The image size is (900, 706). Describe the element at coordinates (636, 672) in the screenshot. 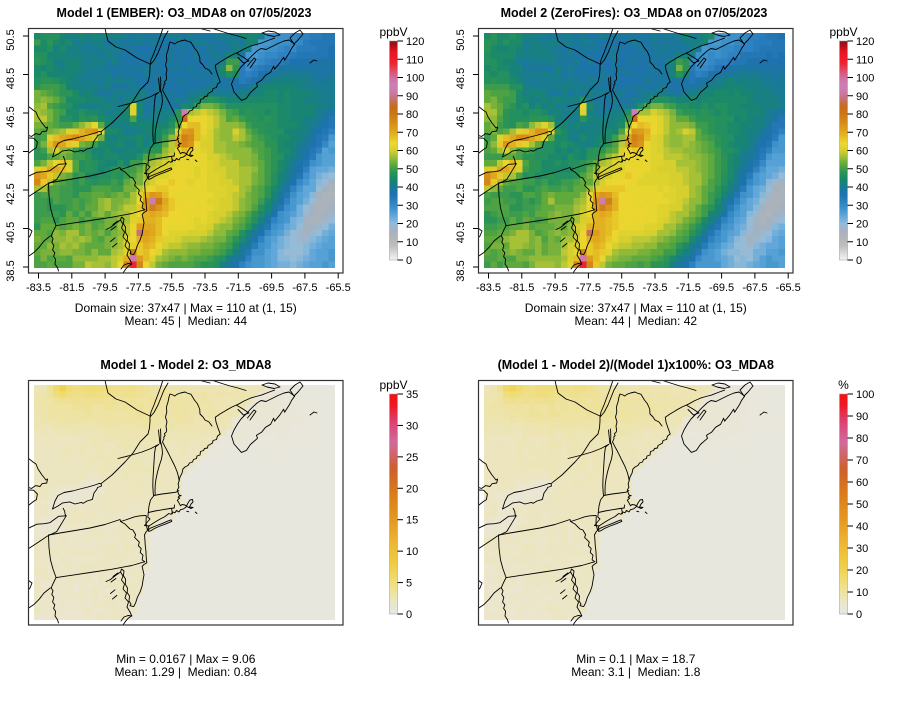

I see `svg-text: Mean: 3.1 | Median: 1.8` at that location.